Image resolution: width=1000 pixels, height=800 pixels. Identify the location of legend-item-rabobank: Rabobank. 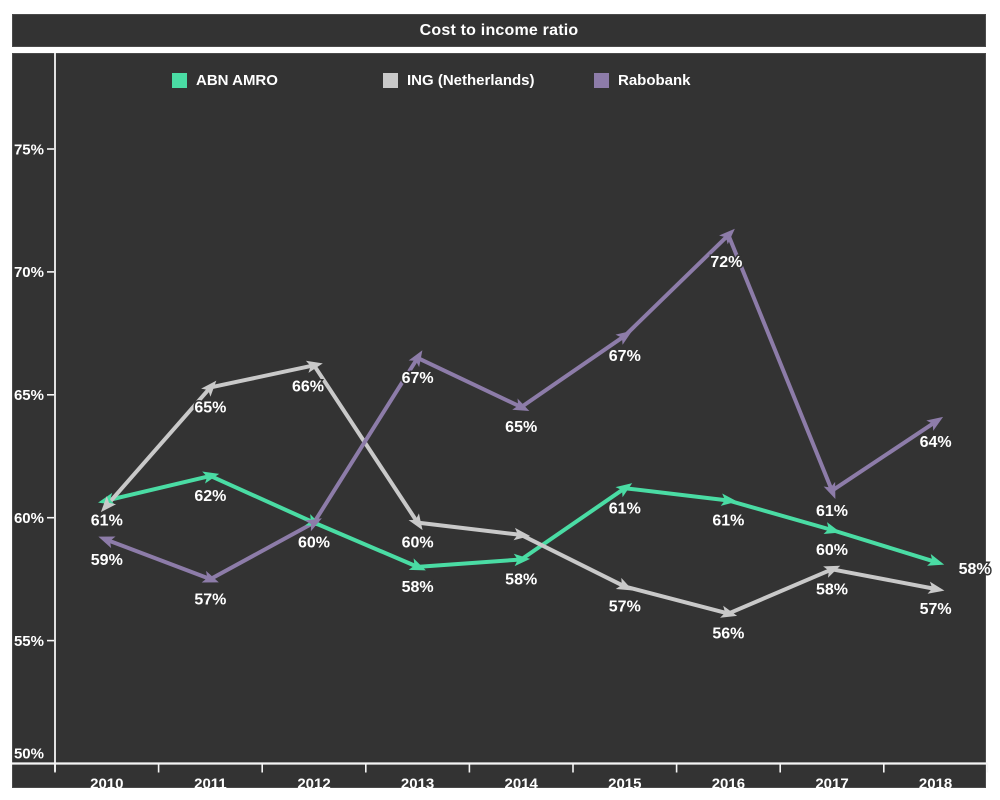
(642, 80).